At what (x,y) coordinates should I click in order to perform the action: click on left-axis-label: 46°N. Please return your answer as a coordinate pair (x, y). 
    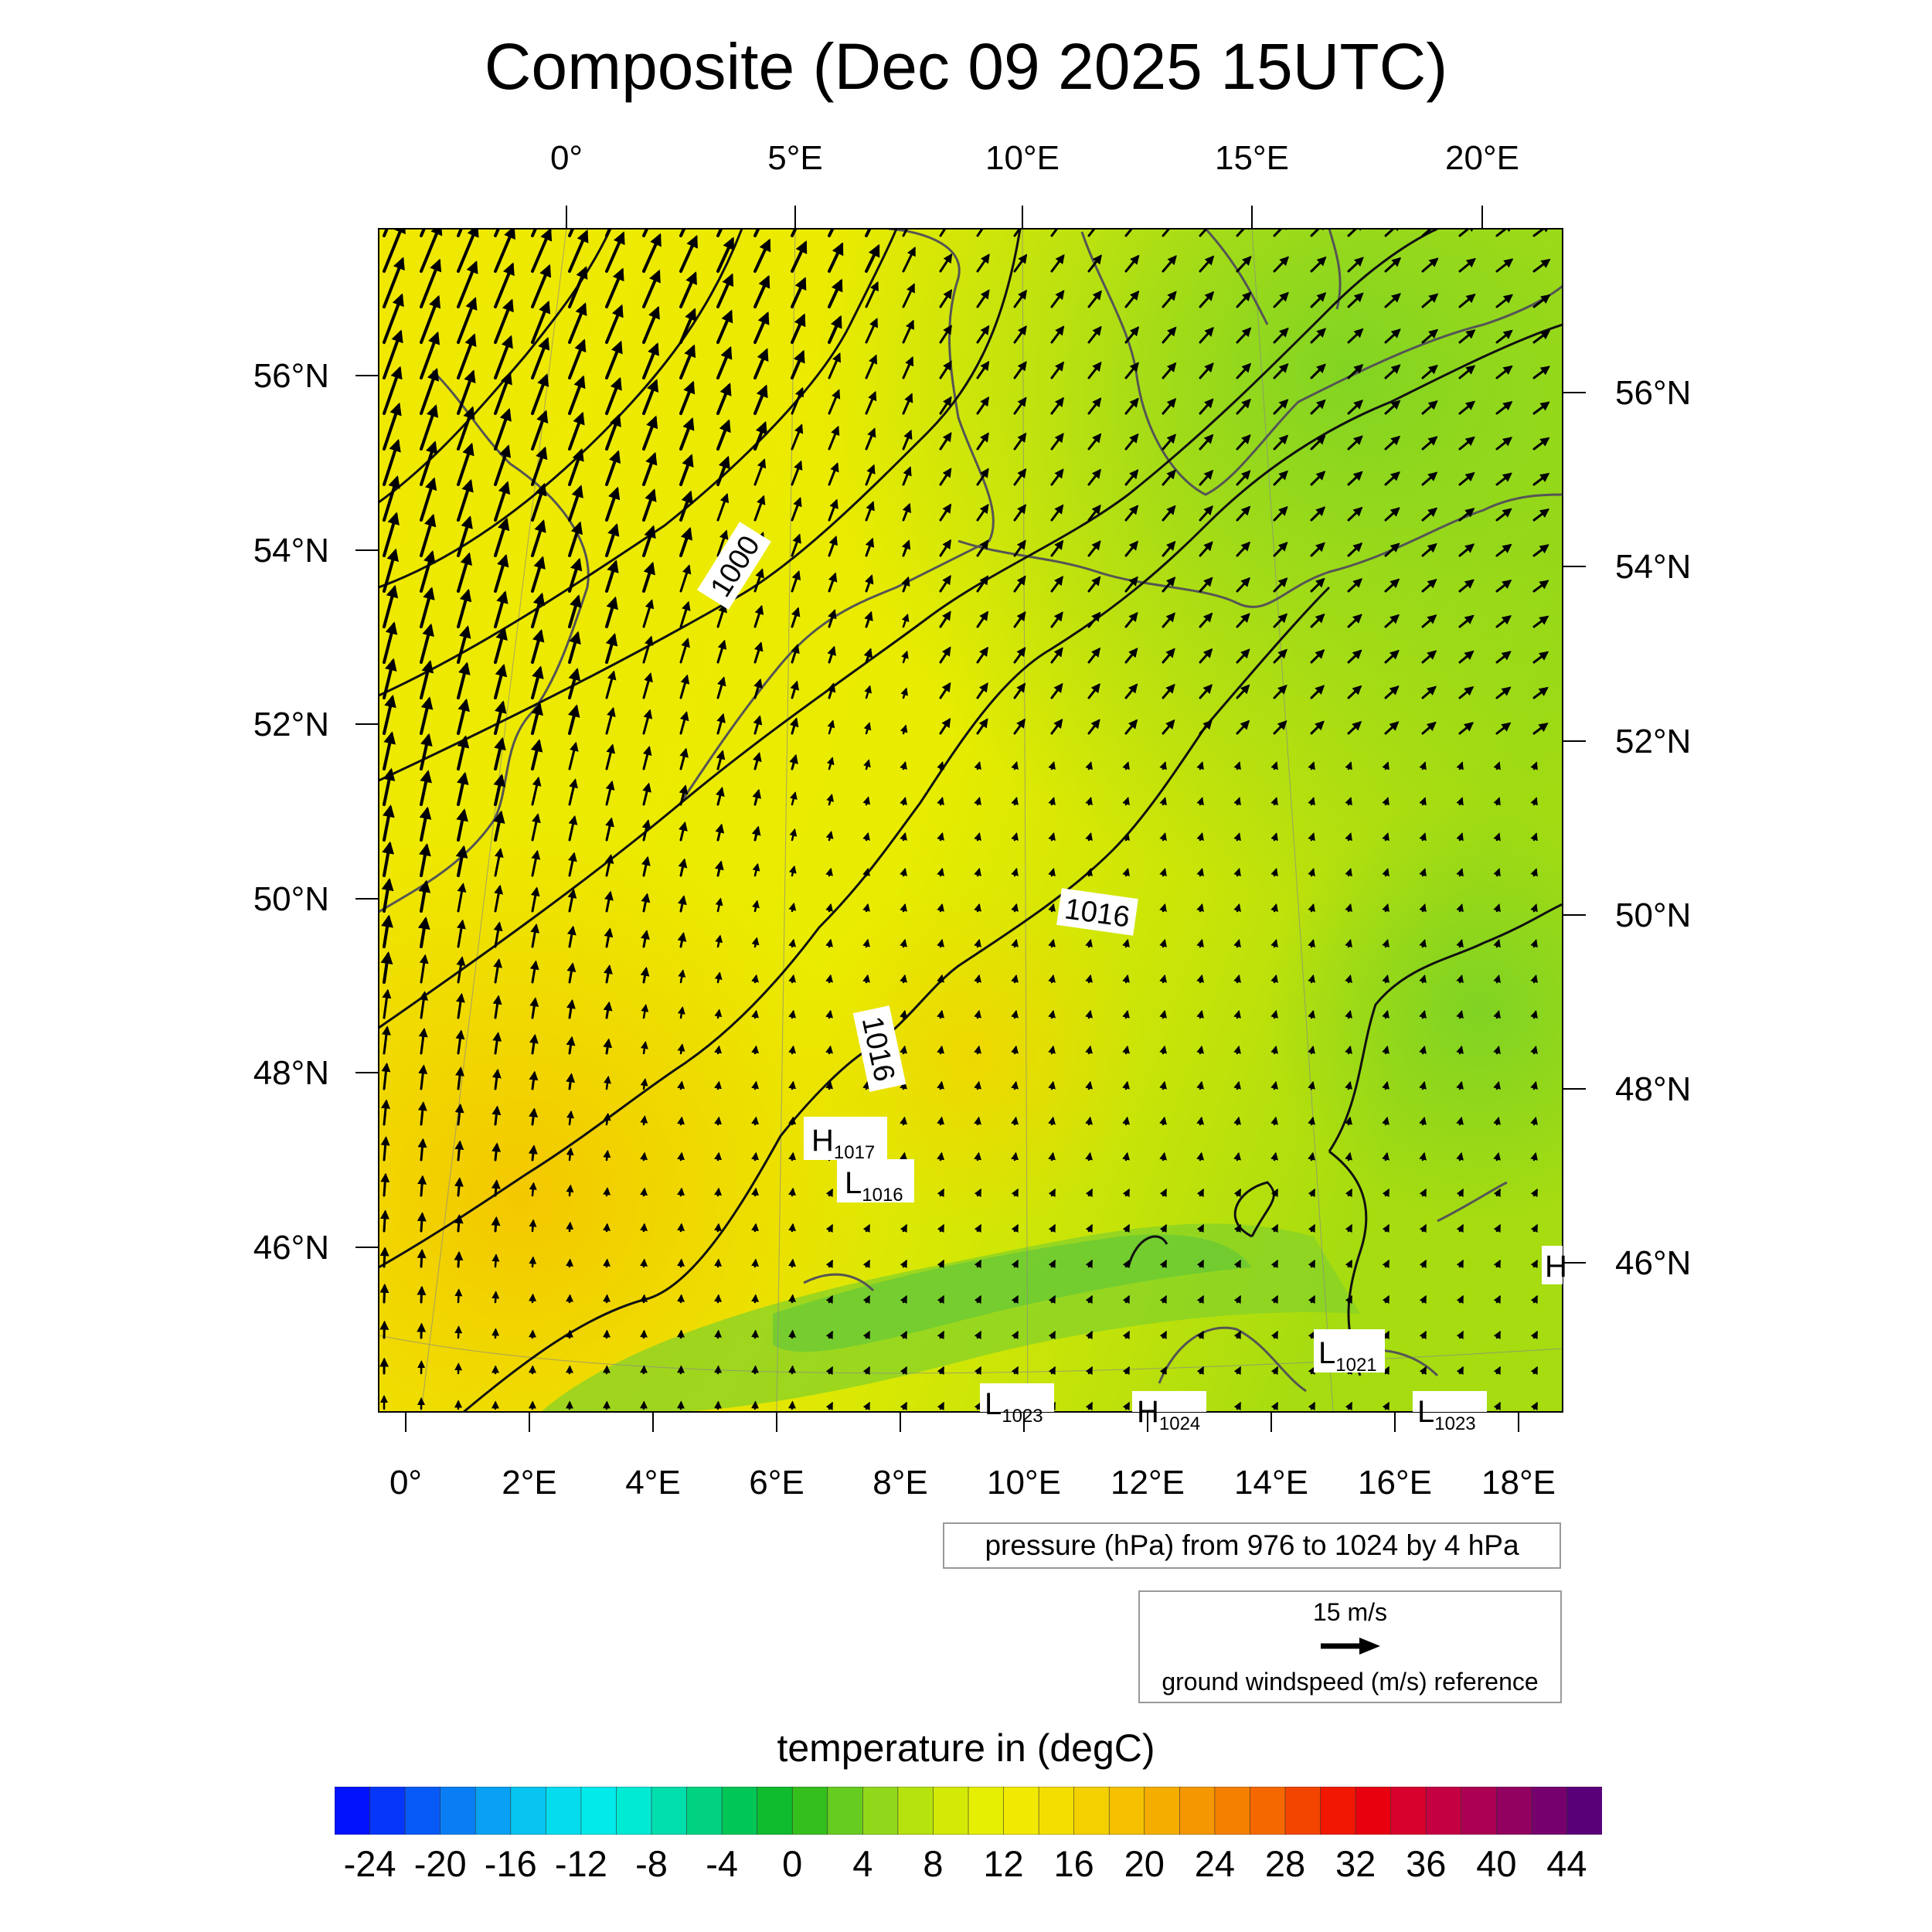
    Looking at the image, I should click on (291, 1248).